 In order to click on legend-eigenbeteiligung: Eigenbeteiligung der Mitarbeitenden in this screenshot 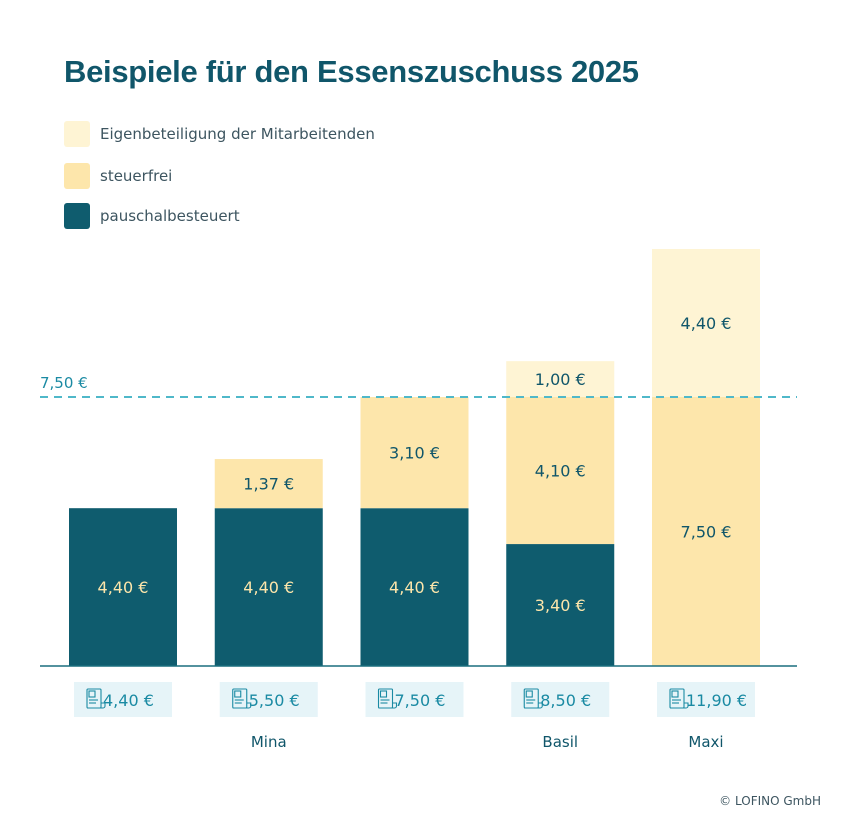, I will do `click(219, 134)`.